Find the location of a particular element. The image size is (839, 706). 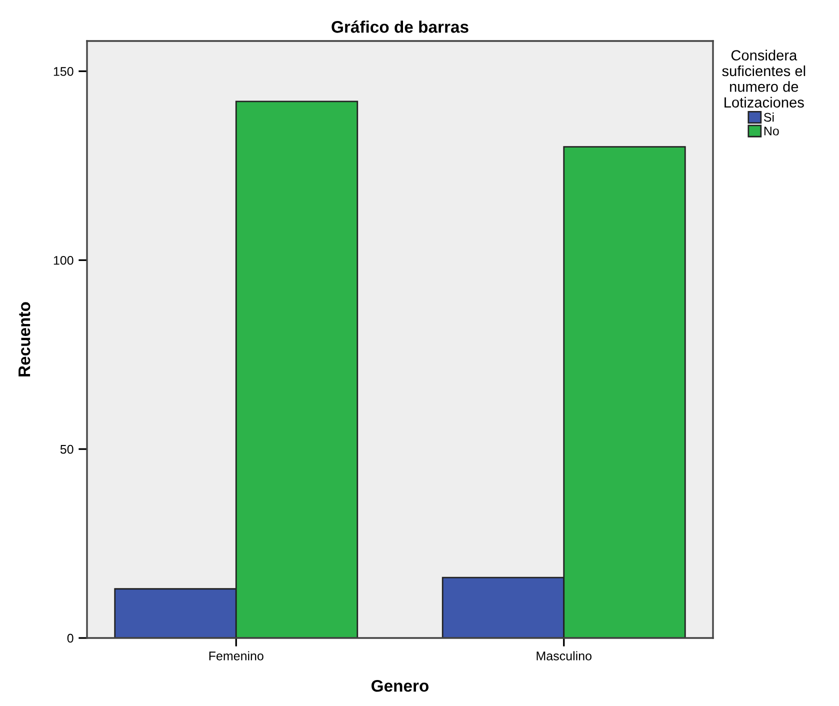

x-axis-title: Genero is located at coordinates (400, 686).